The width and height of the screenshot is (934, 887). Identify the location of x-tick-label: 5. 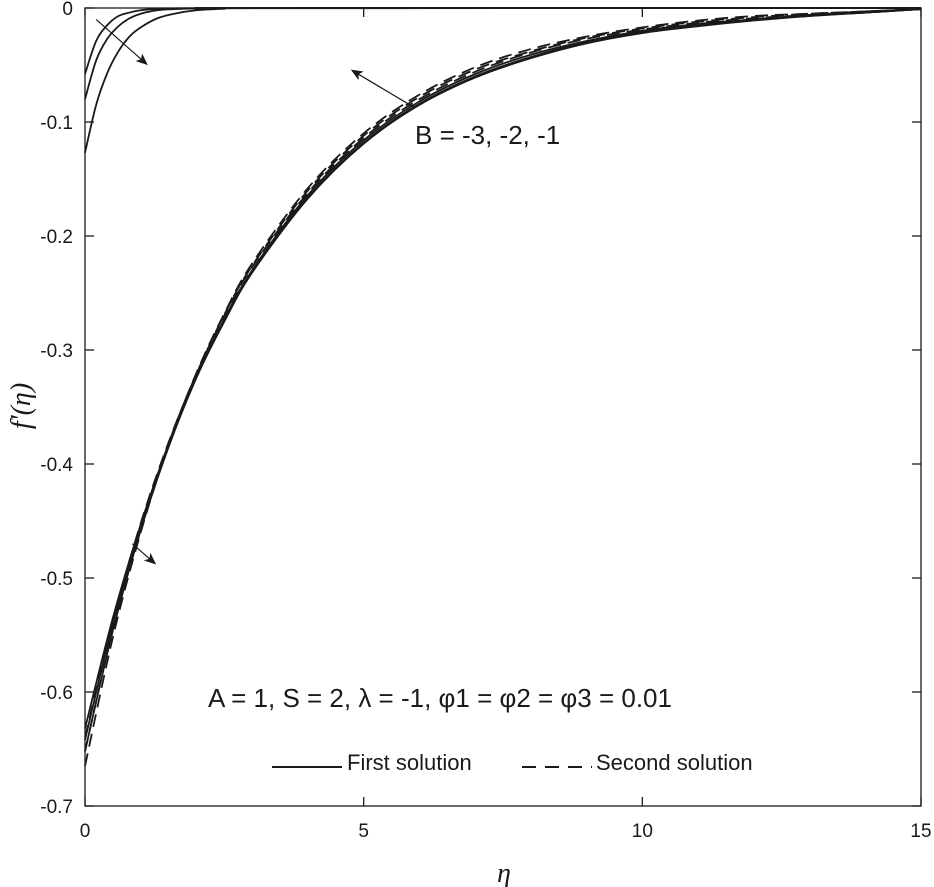
(363, 831).